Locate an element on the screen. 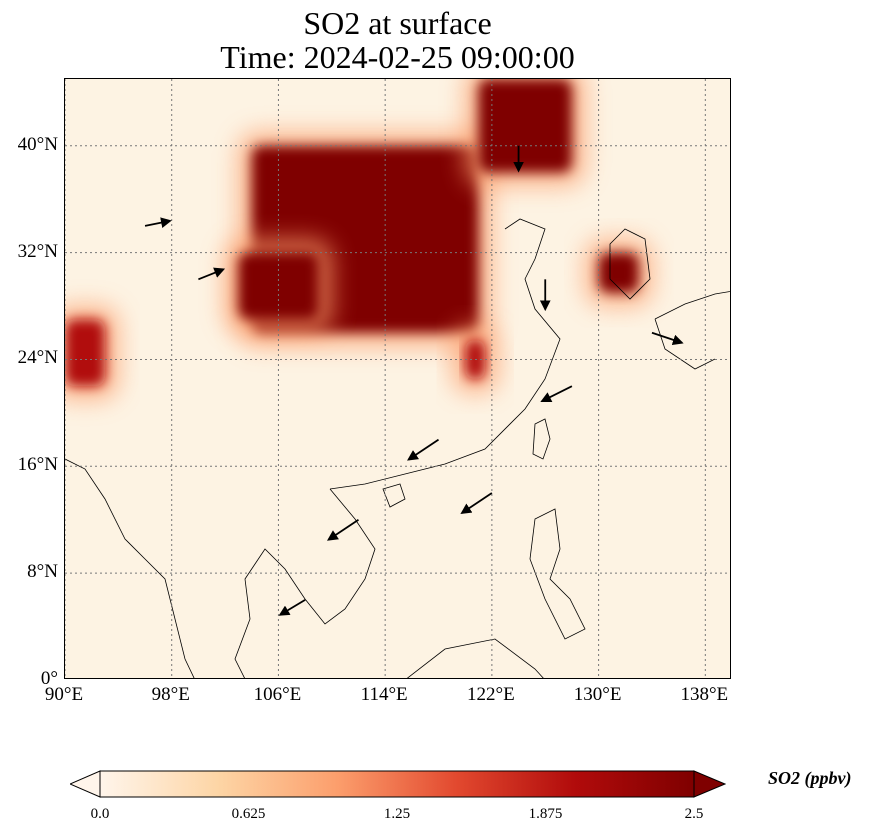 The height and width of the screenshot is (836, 875). colorbar-tick-label: 2.5 is located at coordinates (694, 814).